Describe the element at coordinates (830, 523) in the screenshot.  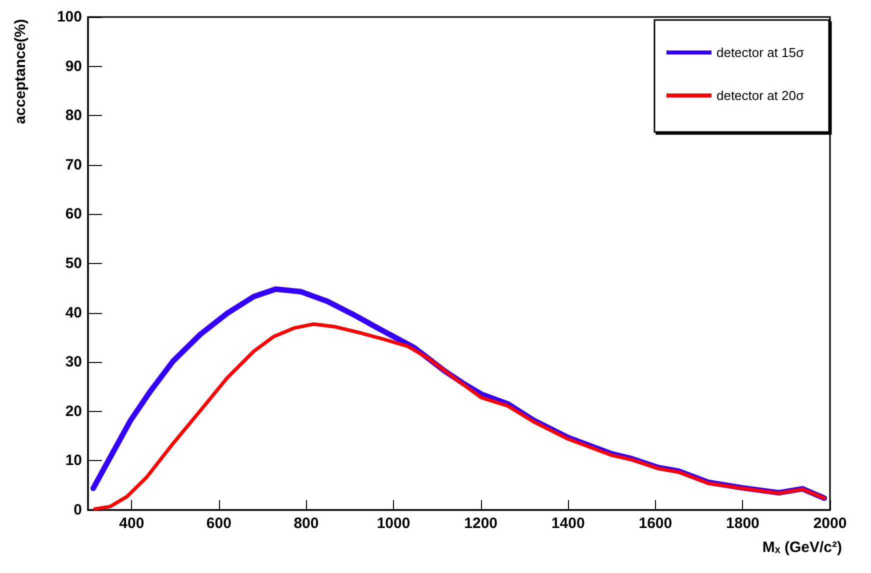
I see `x-tick-label: 2000` at that location.